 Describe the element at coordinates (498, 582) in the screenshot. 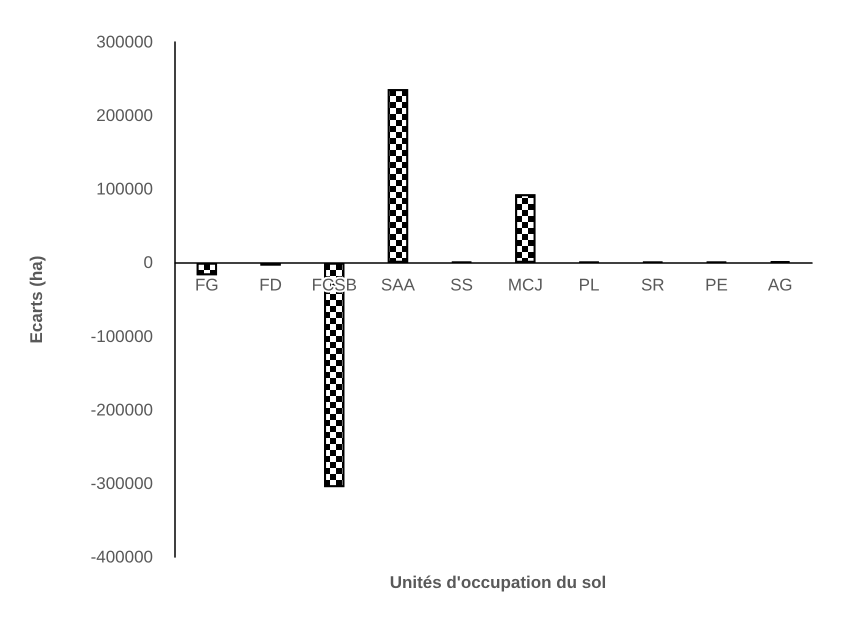

I see `x-axis-title: Unités d'occupation du sol` at that location.